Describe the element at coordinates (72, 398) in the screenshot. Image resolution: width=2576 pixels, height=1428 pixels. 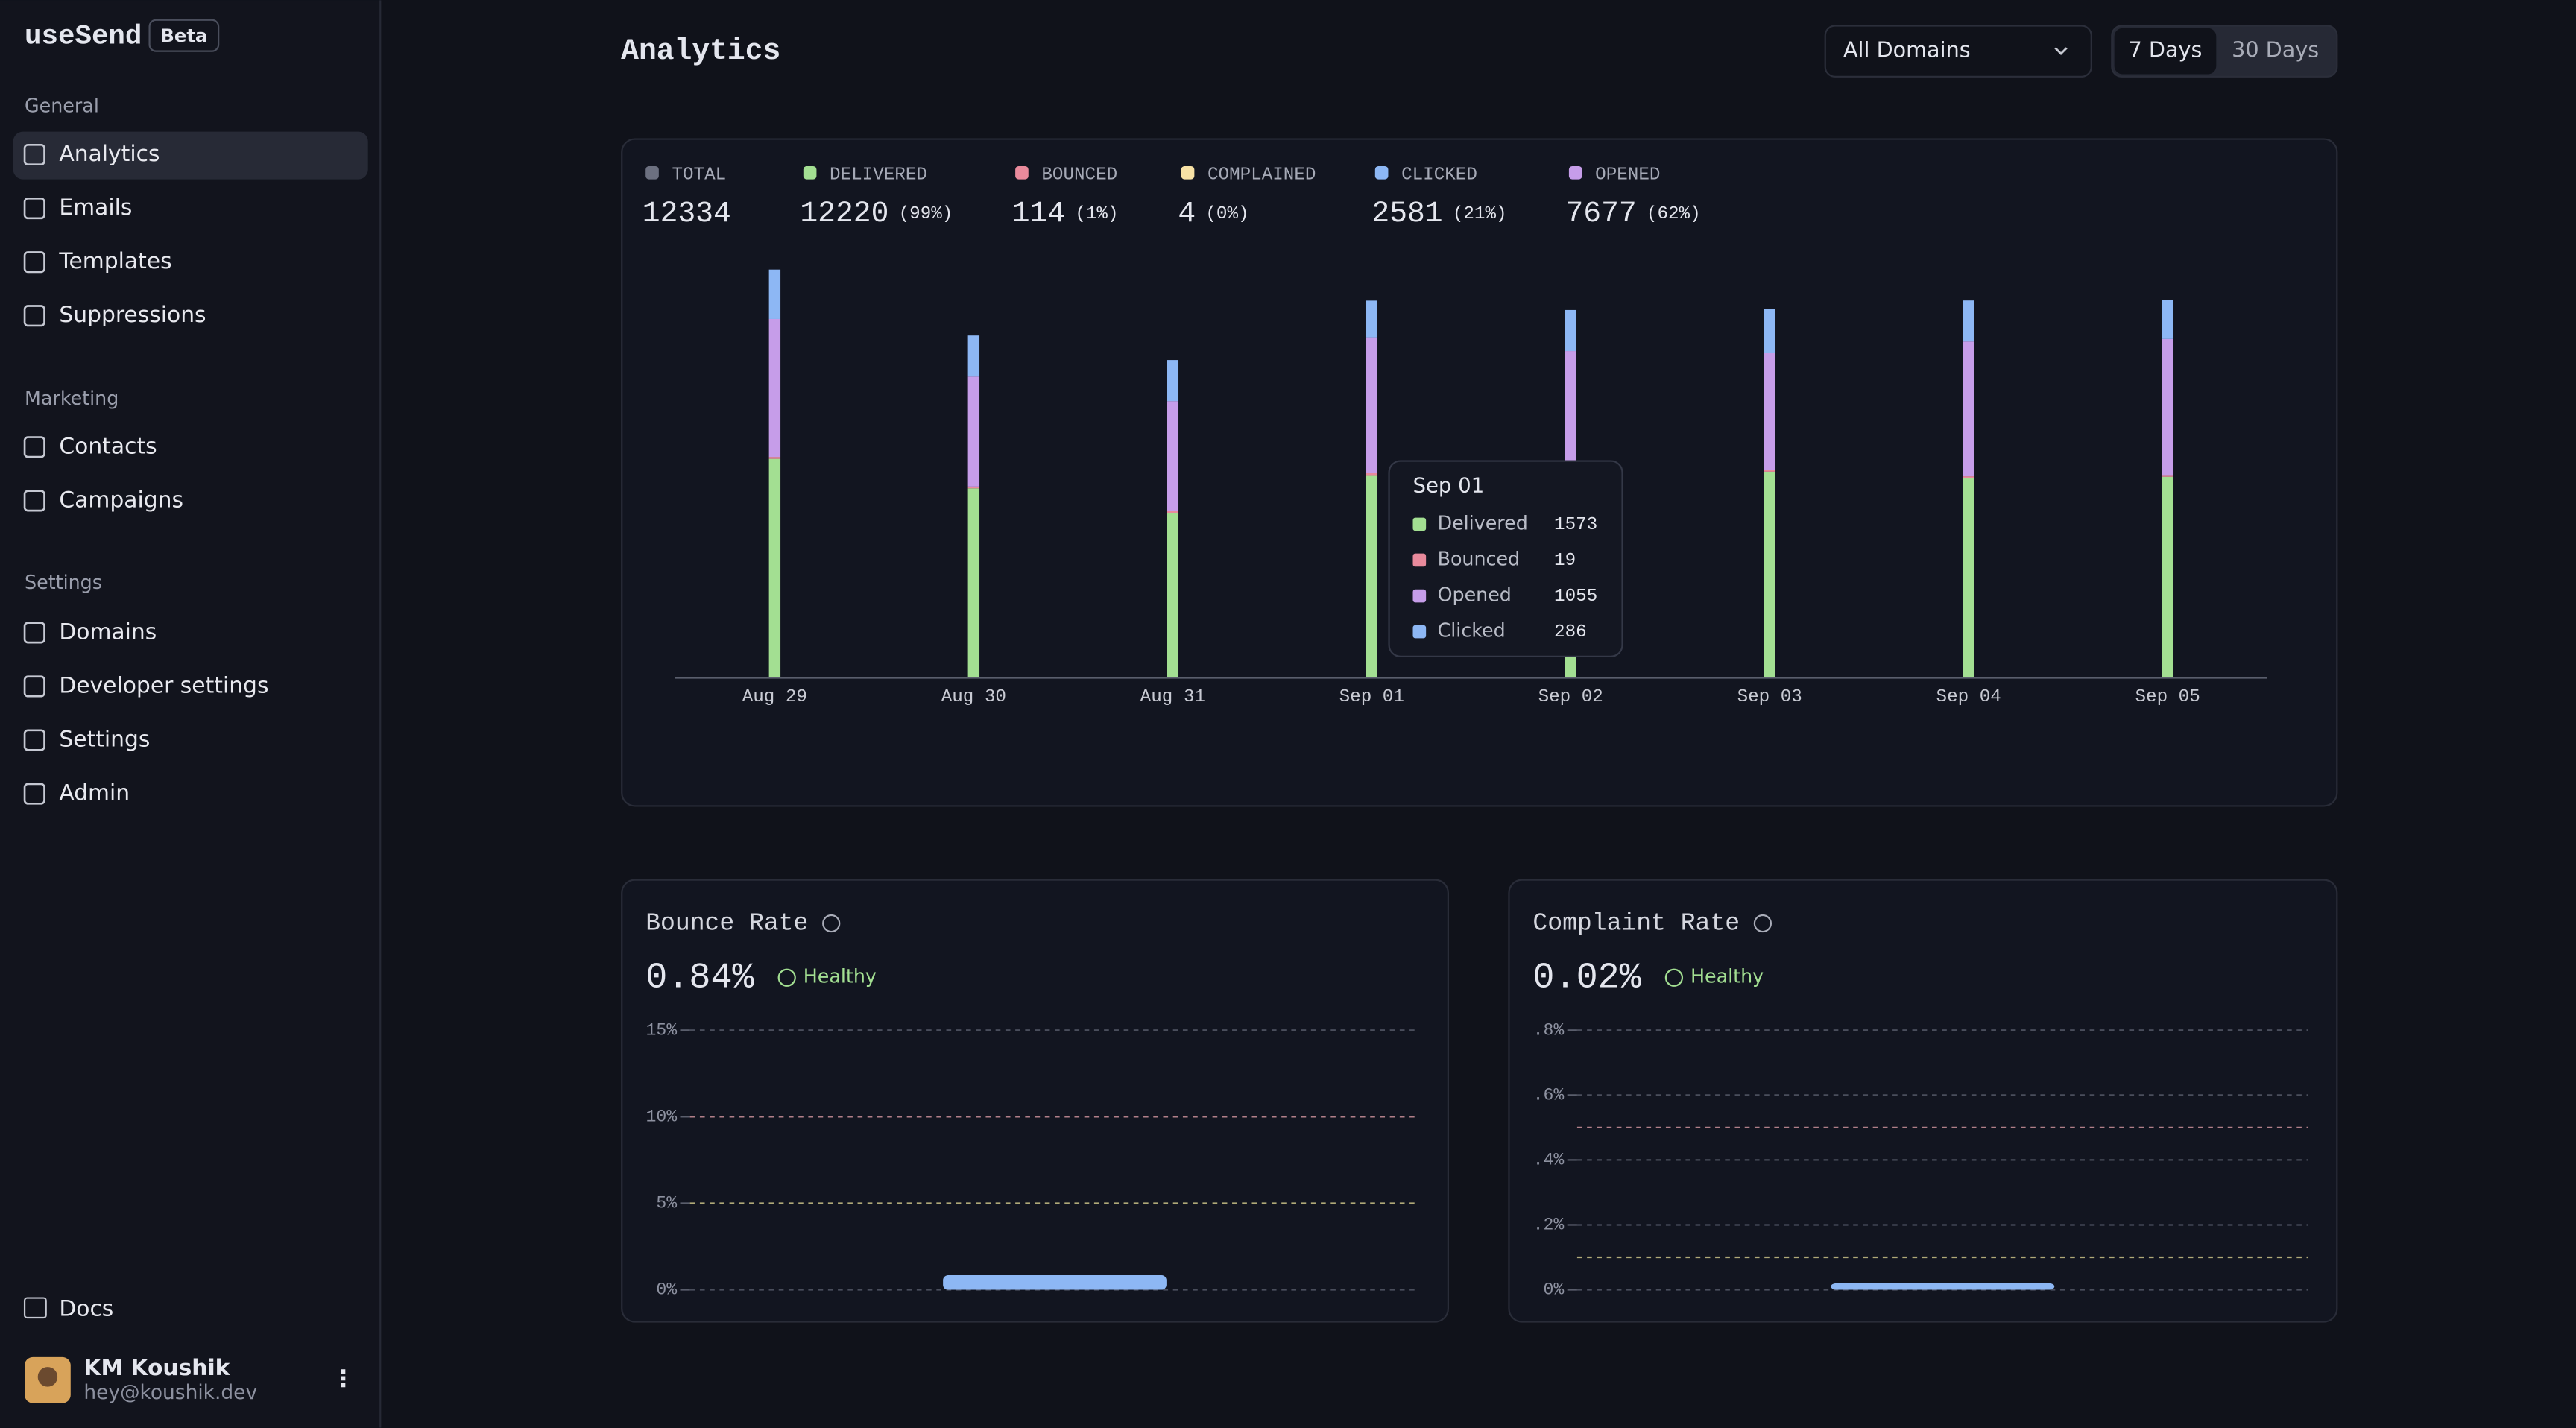
I see `section-title: Marketing` at that location.